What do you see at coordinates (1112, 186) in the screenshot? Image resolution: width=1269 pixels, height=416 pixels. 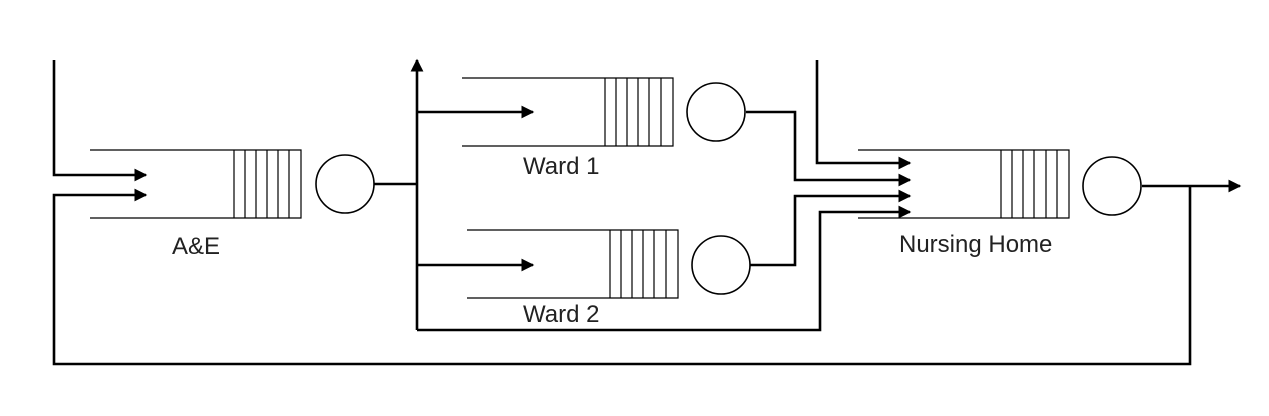 I see `nursing-home-server-circle` at bounding box center [1112, 186].